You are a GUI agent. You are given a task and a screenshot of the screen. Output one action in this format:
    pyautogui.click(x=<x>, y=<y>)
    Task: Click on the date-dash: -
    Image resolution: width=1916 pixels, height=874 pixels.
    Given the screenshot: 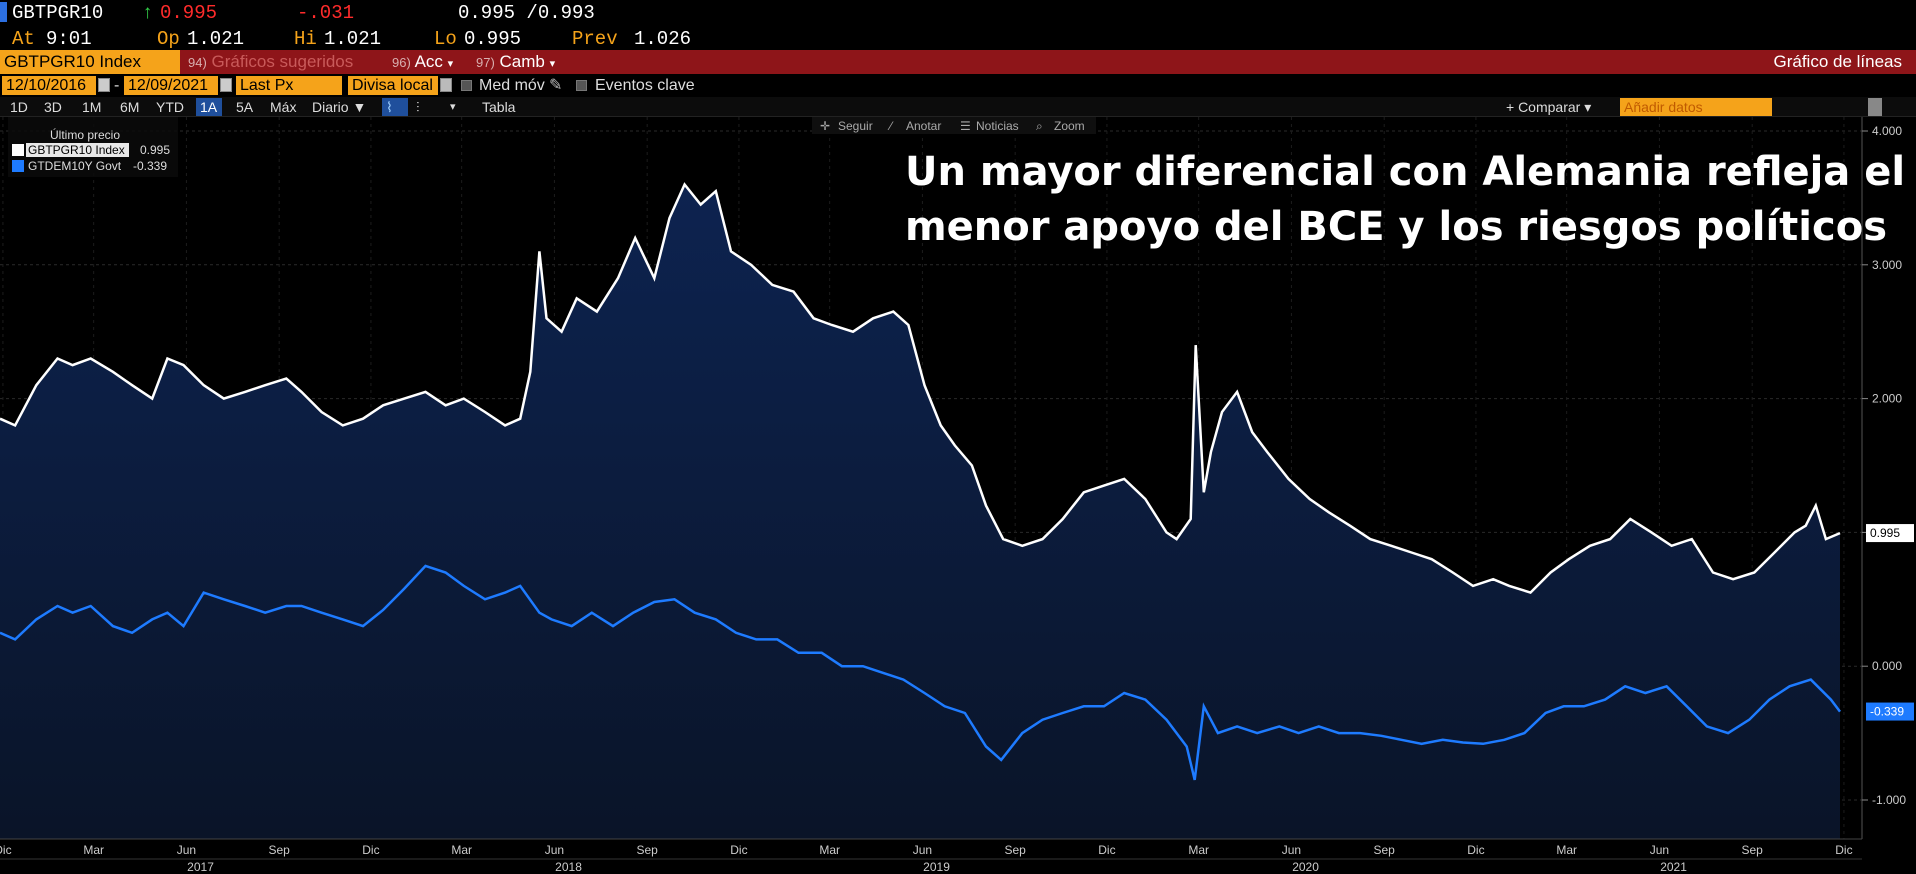 What is the action you would take?
    pyautogui.click(x=117, y=85)
    